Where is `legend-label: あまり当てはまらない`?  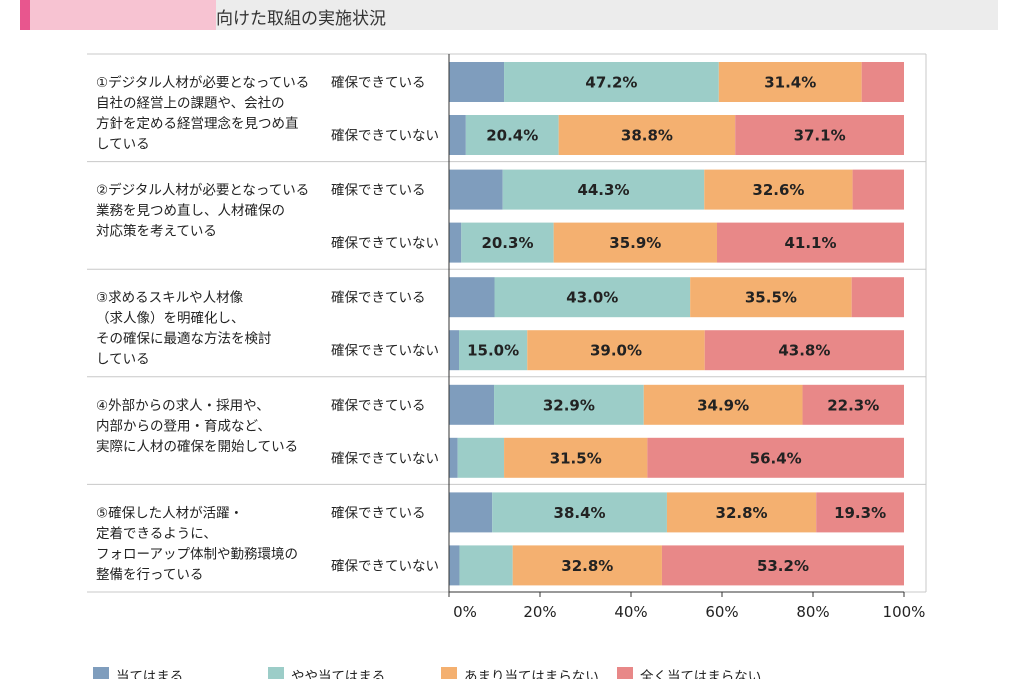
legend-label: あまり当てはまらない is located at coordinates (531, 674).